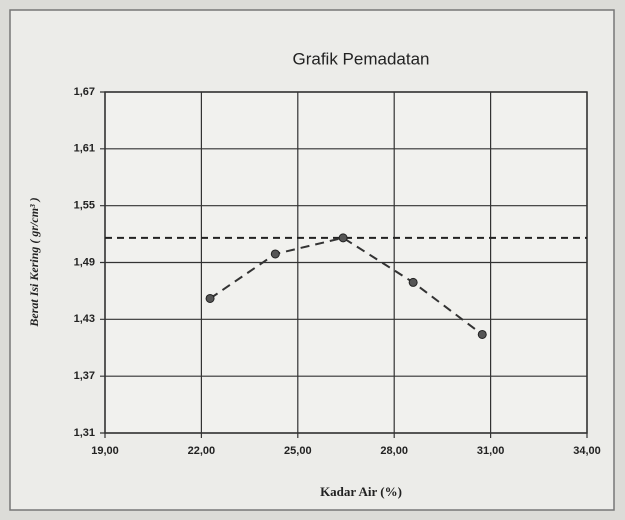 Image resolution: width=625 pixels, height=520 pixels. I want to click on x-tick-label: 25,00, so click(298, 451).